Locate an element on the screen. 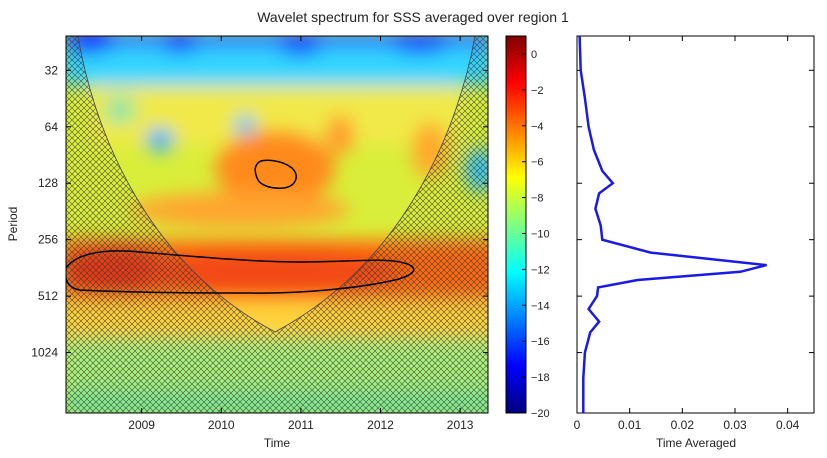 This screenshot has height=458, width=827. colorbar-tick-label: −8 is located at coordinates (537, 199).